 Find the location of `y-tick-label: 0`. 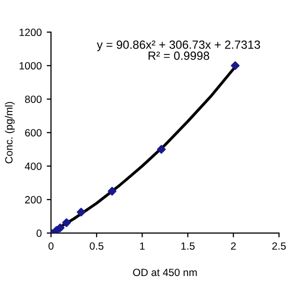

y-tick-label: 0 is located at coordinates (39, 233).